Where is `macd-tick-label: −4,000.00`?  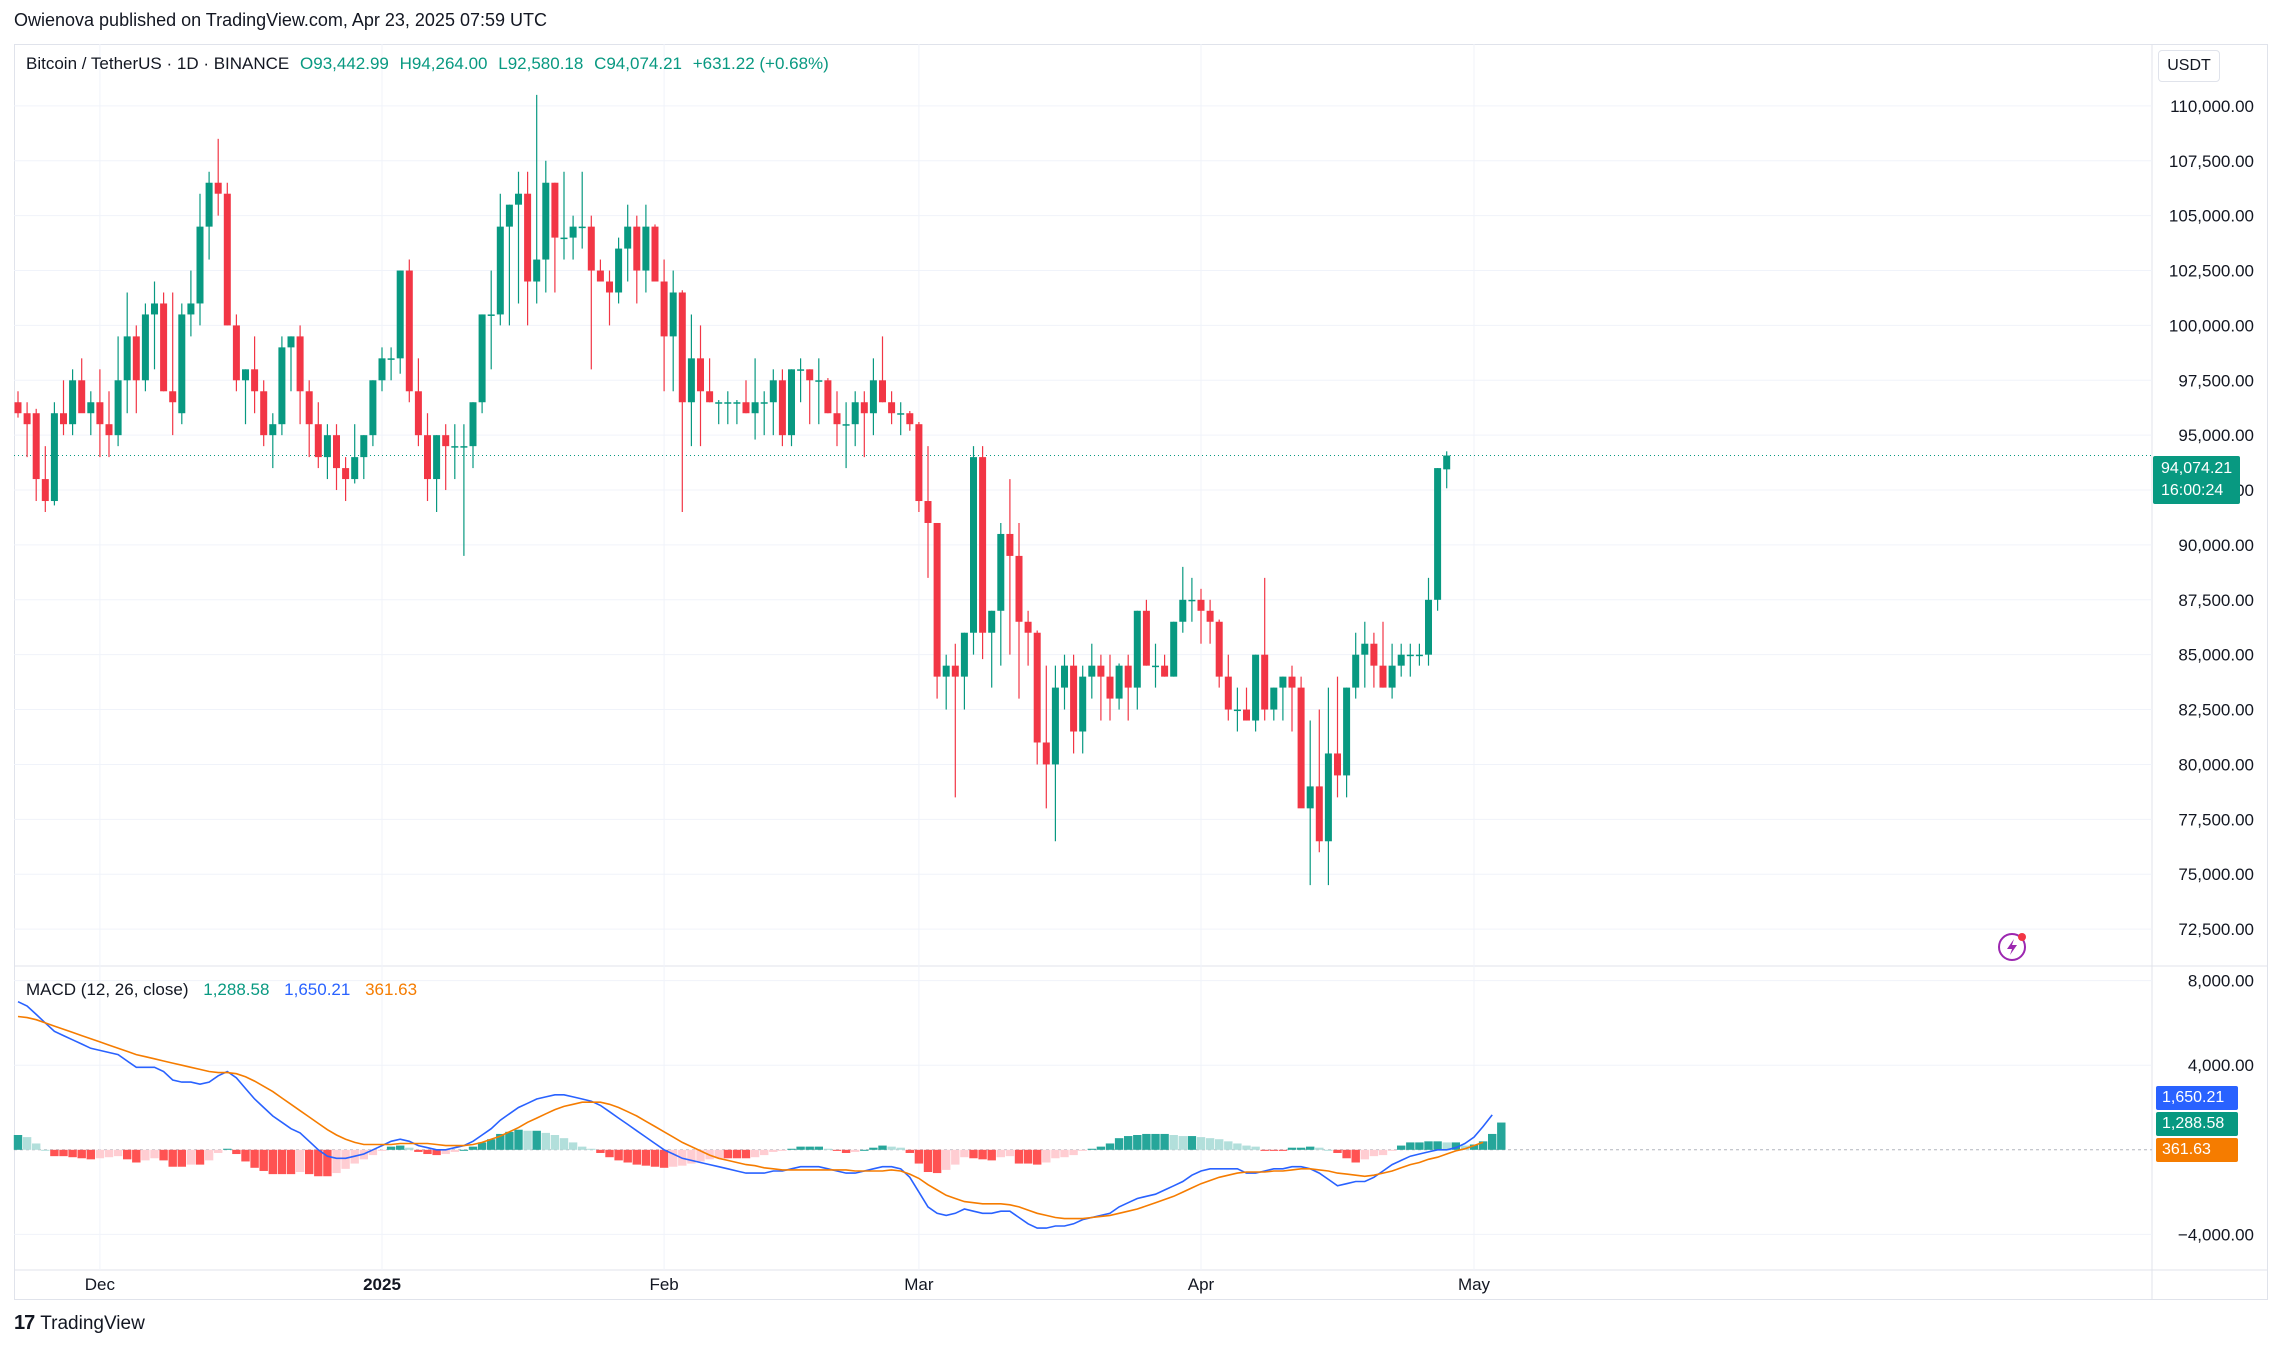
macd-tick-label: −4,000.00 is located at coordinates (2216, 1234).